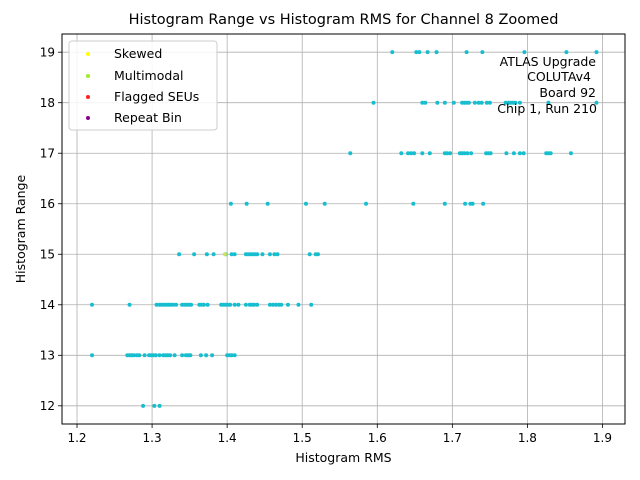  What do you see at coordinates (47, 305) in the screenshot?
I see `y-tick-label: 14` at bounding box center [47, 305].